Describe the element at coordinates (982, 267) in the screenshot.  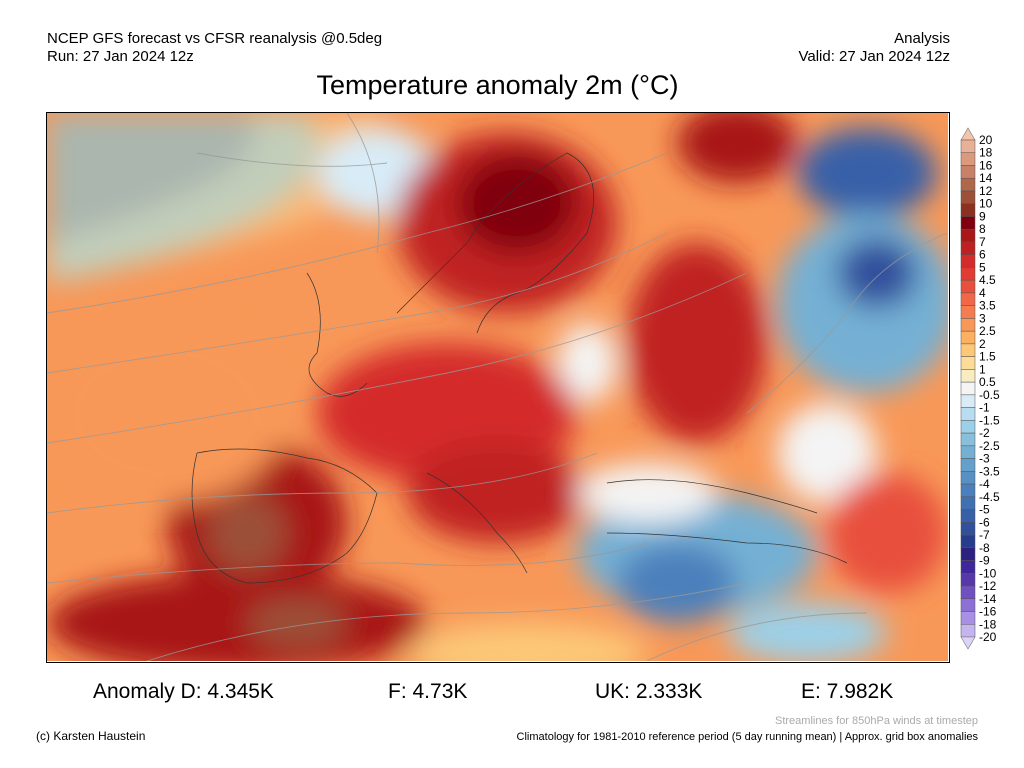
I see `legend-label: 5` at that location.